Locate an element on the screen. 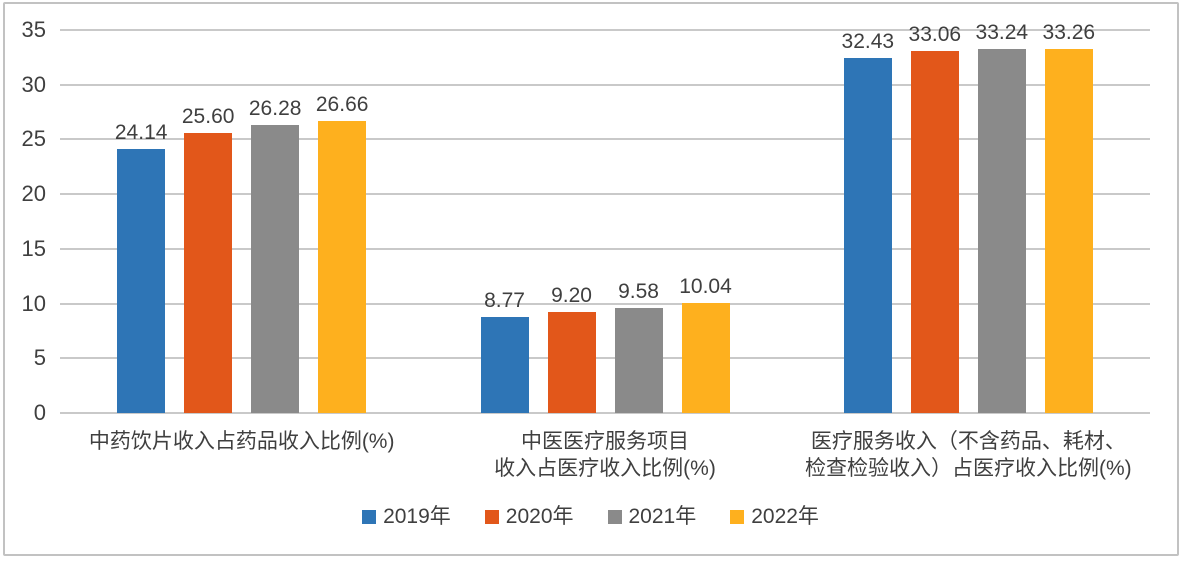 This screenshot has height=568, width=1181. legend-swatch-icon-2020年 is located at coordinates (491, 517).